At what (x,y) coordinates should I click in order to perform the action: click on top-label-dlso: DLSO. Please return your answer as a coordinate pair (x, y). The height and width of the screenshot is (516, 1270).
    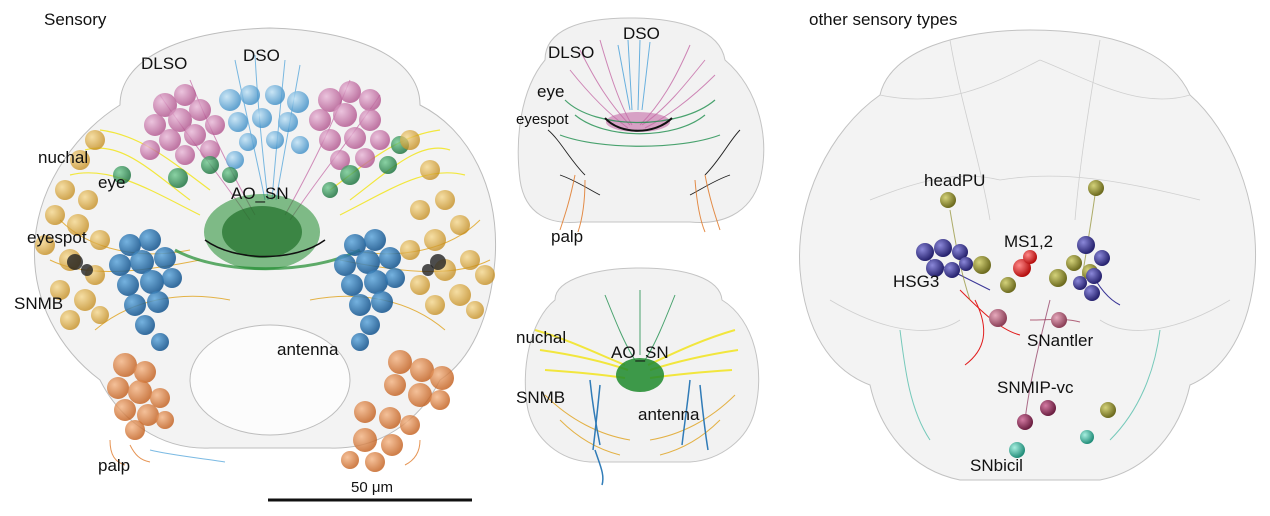
    Looking at the image, I should click on (571, 52).